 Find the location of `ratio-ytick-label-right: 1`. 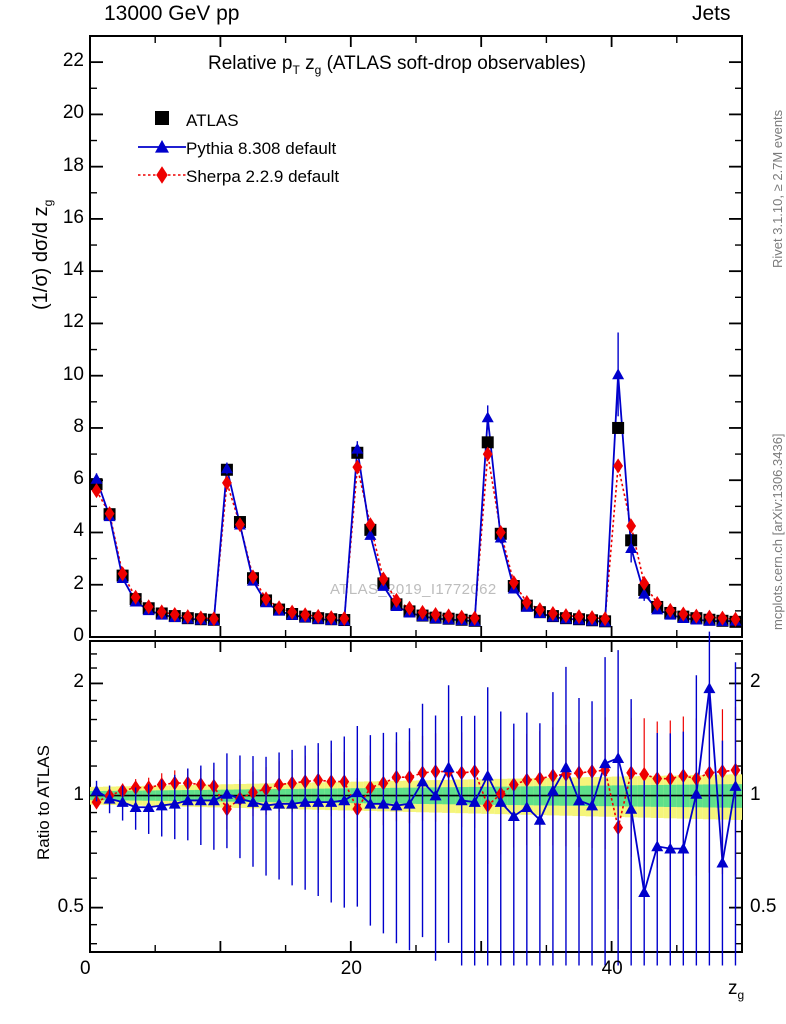

ratio-ytick-label-right: 1 is located at coordinates (755, 794).